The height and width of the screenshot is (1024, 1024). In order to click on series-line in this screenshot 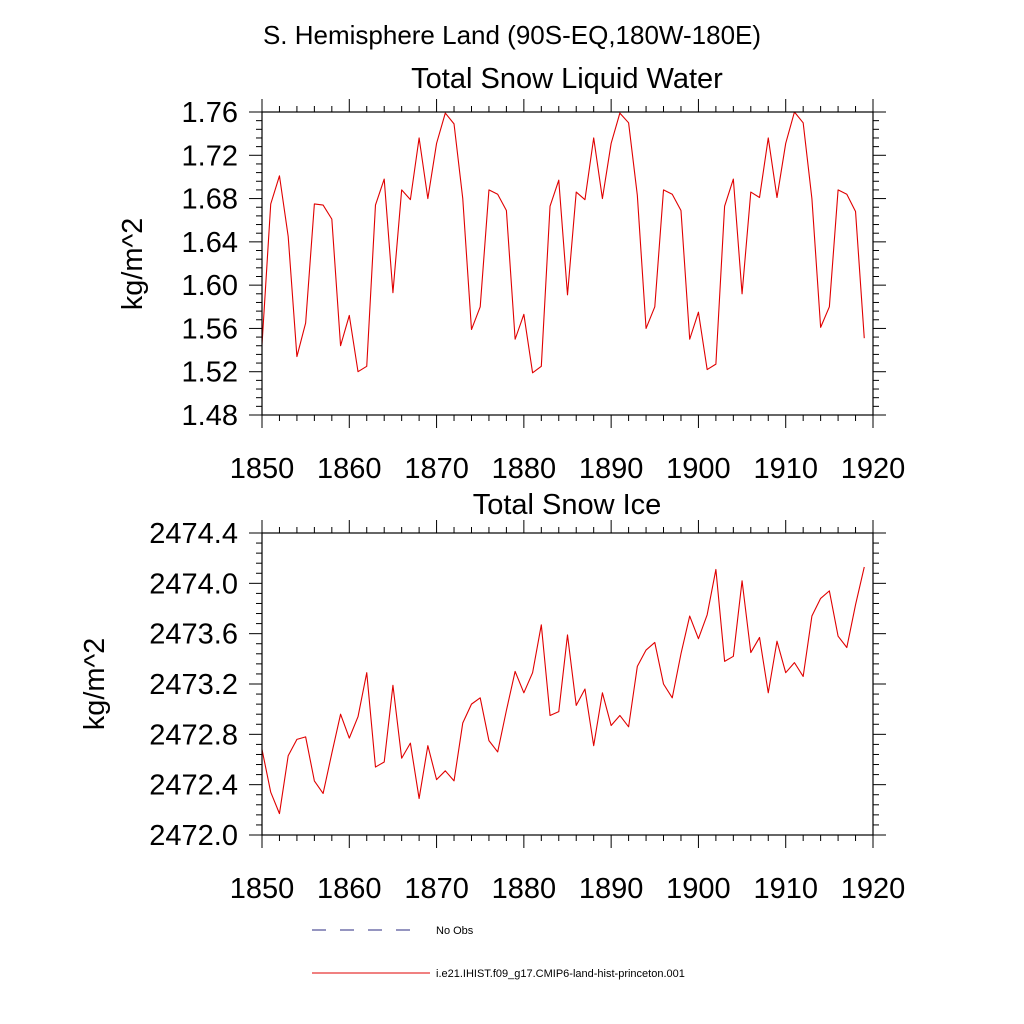, I will do `click(563, 690)`.